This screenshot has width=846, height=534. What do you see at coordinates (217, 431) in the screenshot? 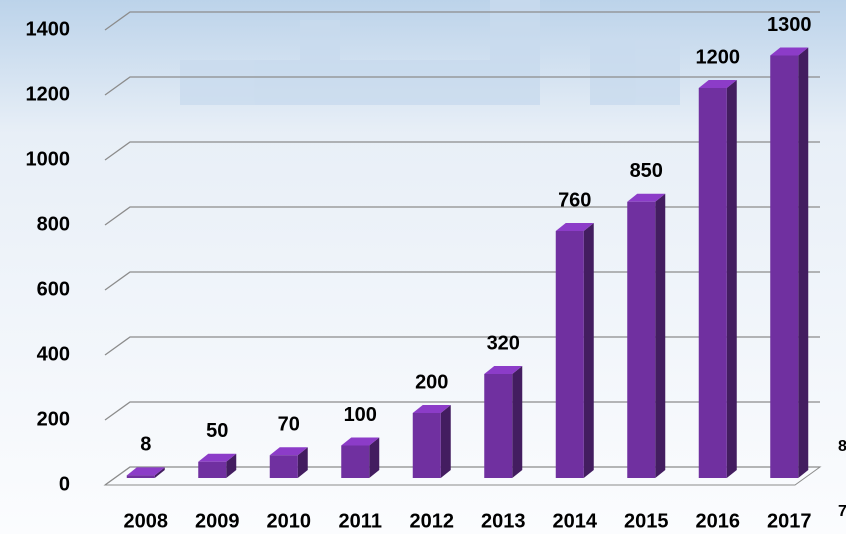
I see `value-label: 50` at bounding box center [217, 431].